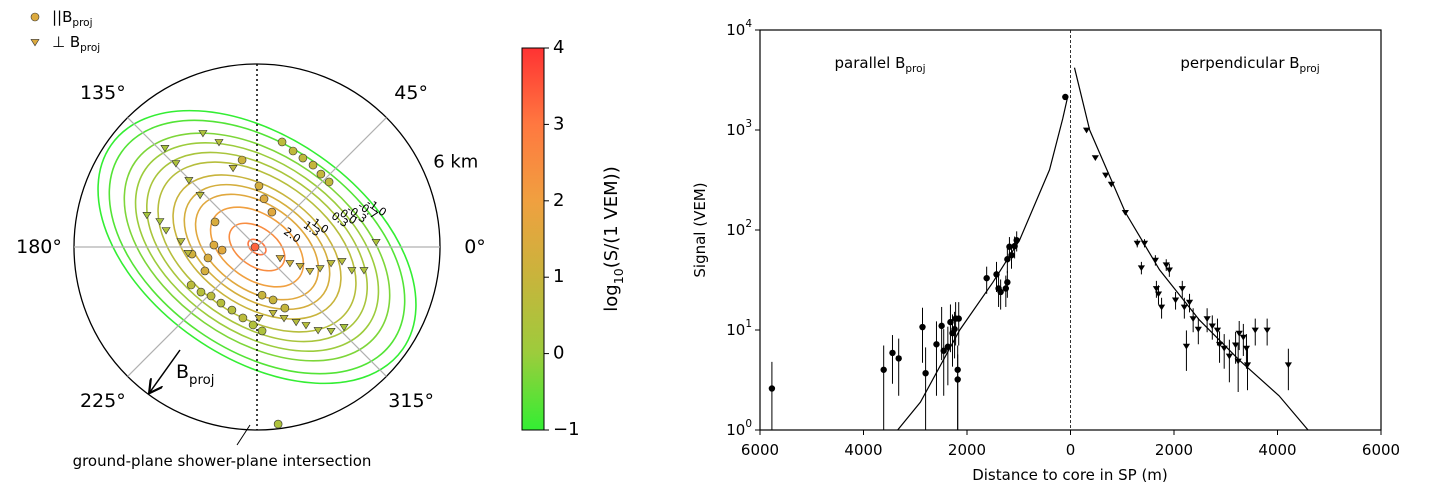  Describe the element at coordinates (411, 401) in the screenshot. I see `angle-label: 315°` at that location.